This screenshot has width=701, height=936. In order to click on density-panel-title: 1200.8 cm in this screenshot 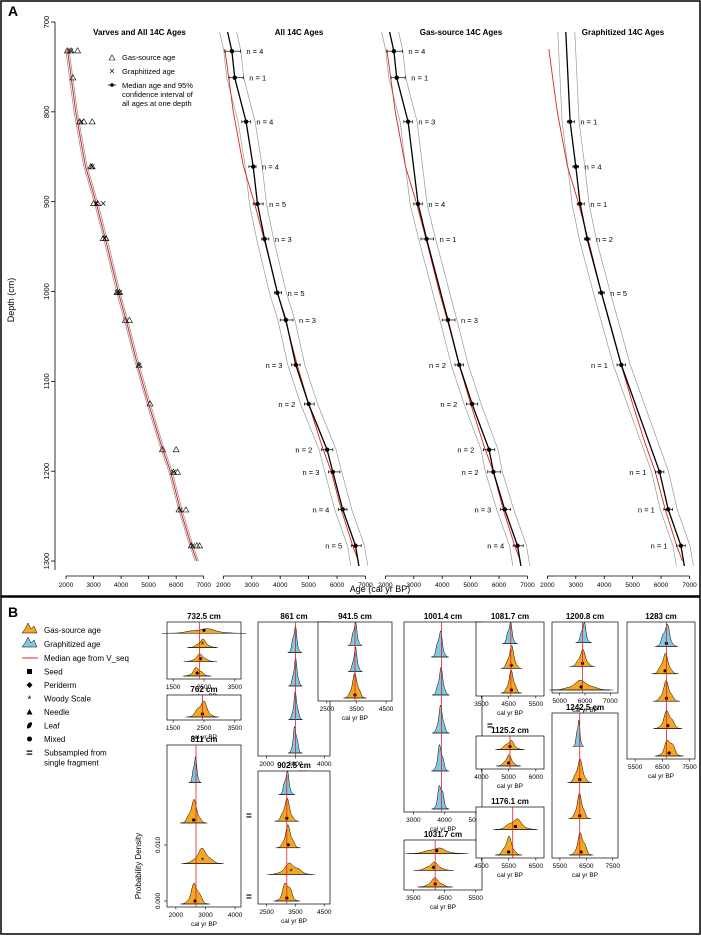, I will do `click(585, 616)`.